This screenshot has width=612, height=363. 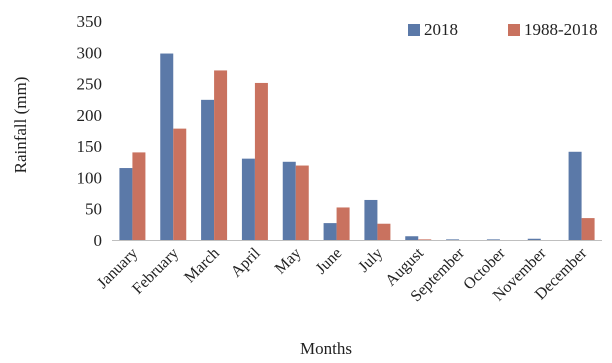 I want to click on bar-2018-september, so click(x=453, y=239).